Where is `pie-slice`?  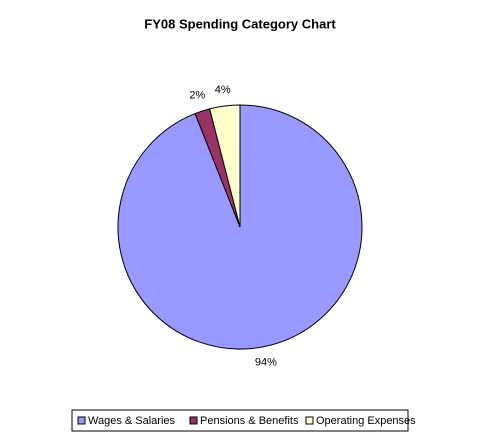 pie-slice is located at coordinates (225, 166).